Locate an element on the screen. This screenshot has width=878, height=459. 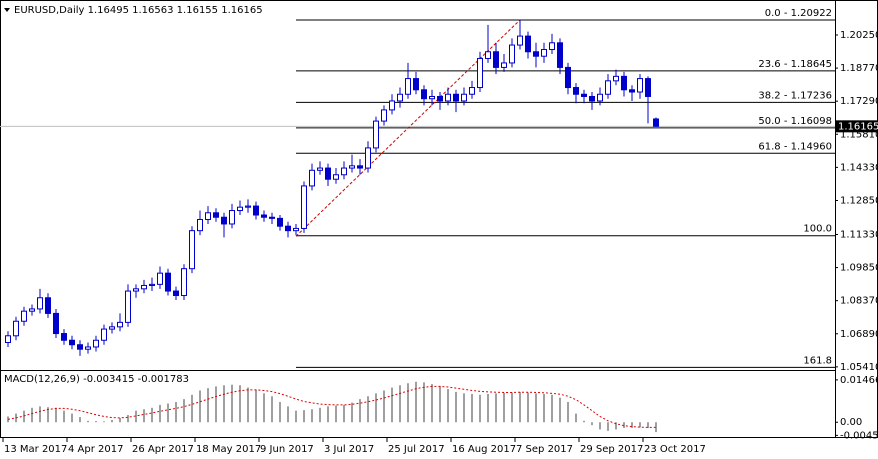
y-tick-label: 0.01466 is located at coordinates (859, 380).